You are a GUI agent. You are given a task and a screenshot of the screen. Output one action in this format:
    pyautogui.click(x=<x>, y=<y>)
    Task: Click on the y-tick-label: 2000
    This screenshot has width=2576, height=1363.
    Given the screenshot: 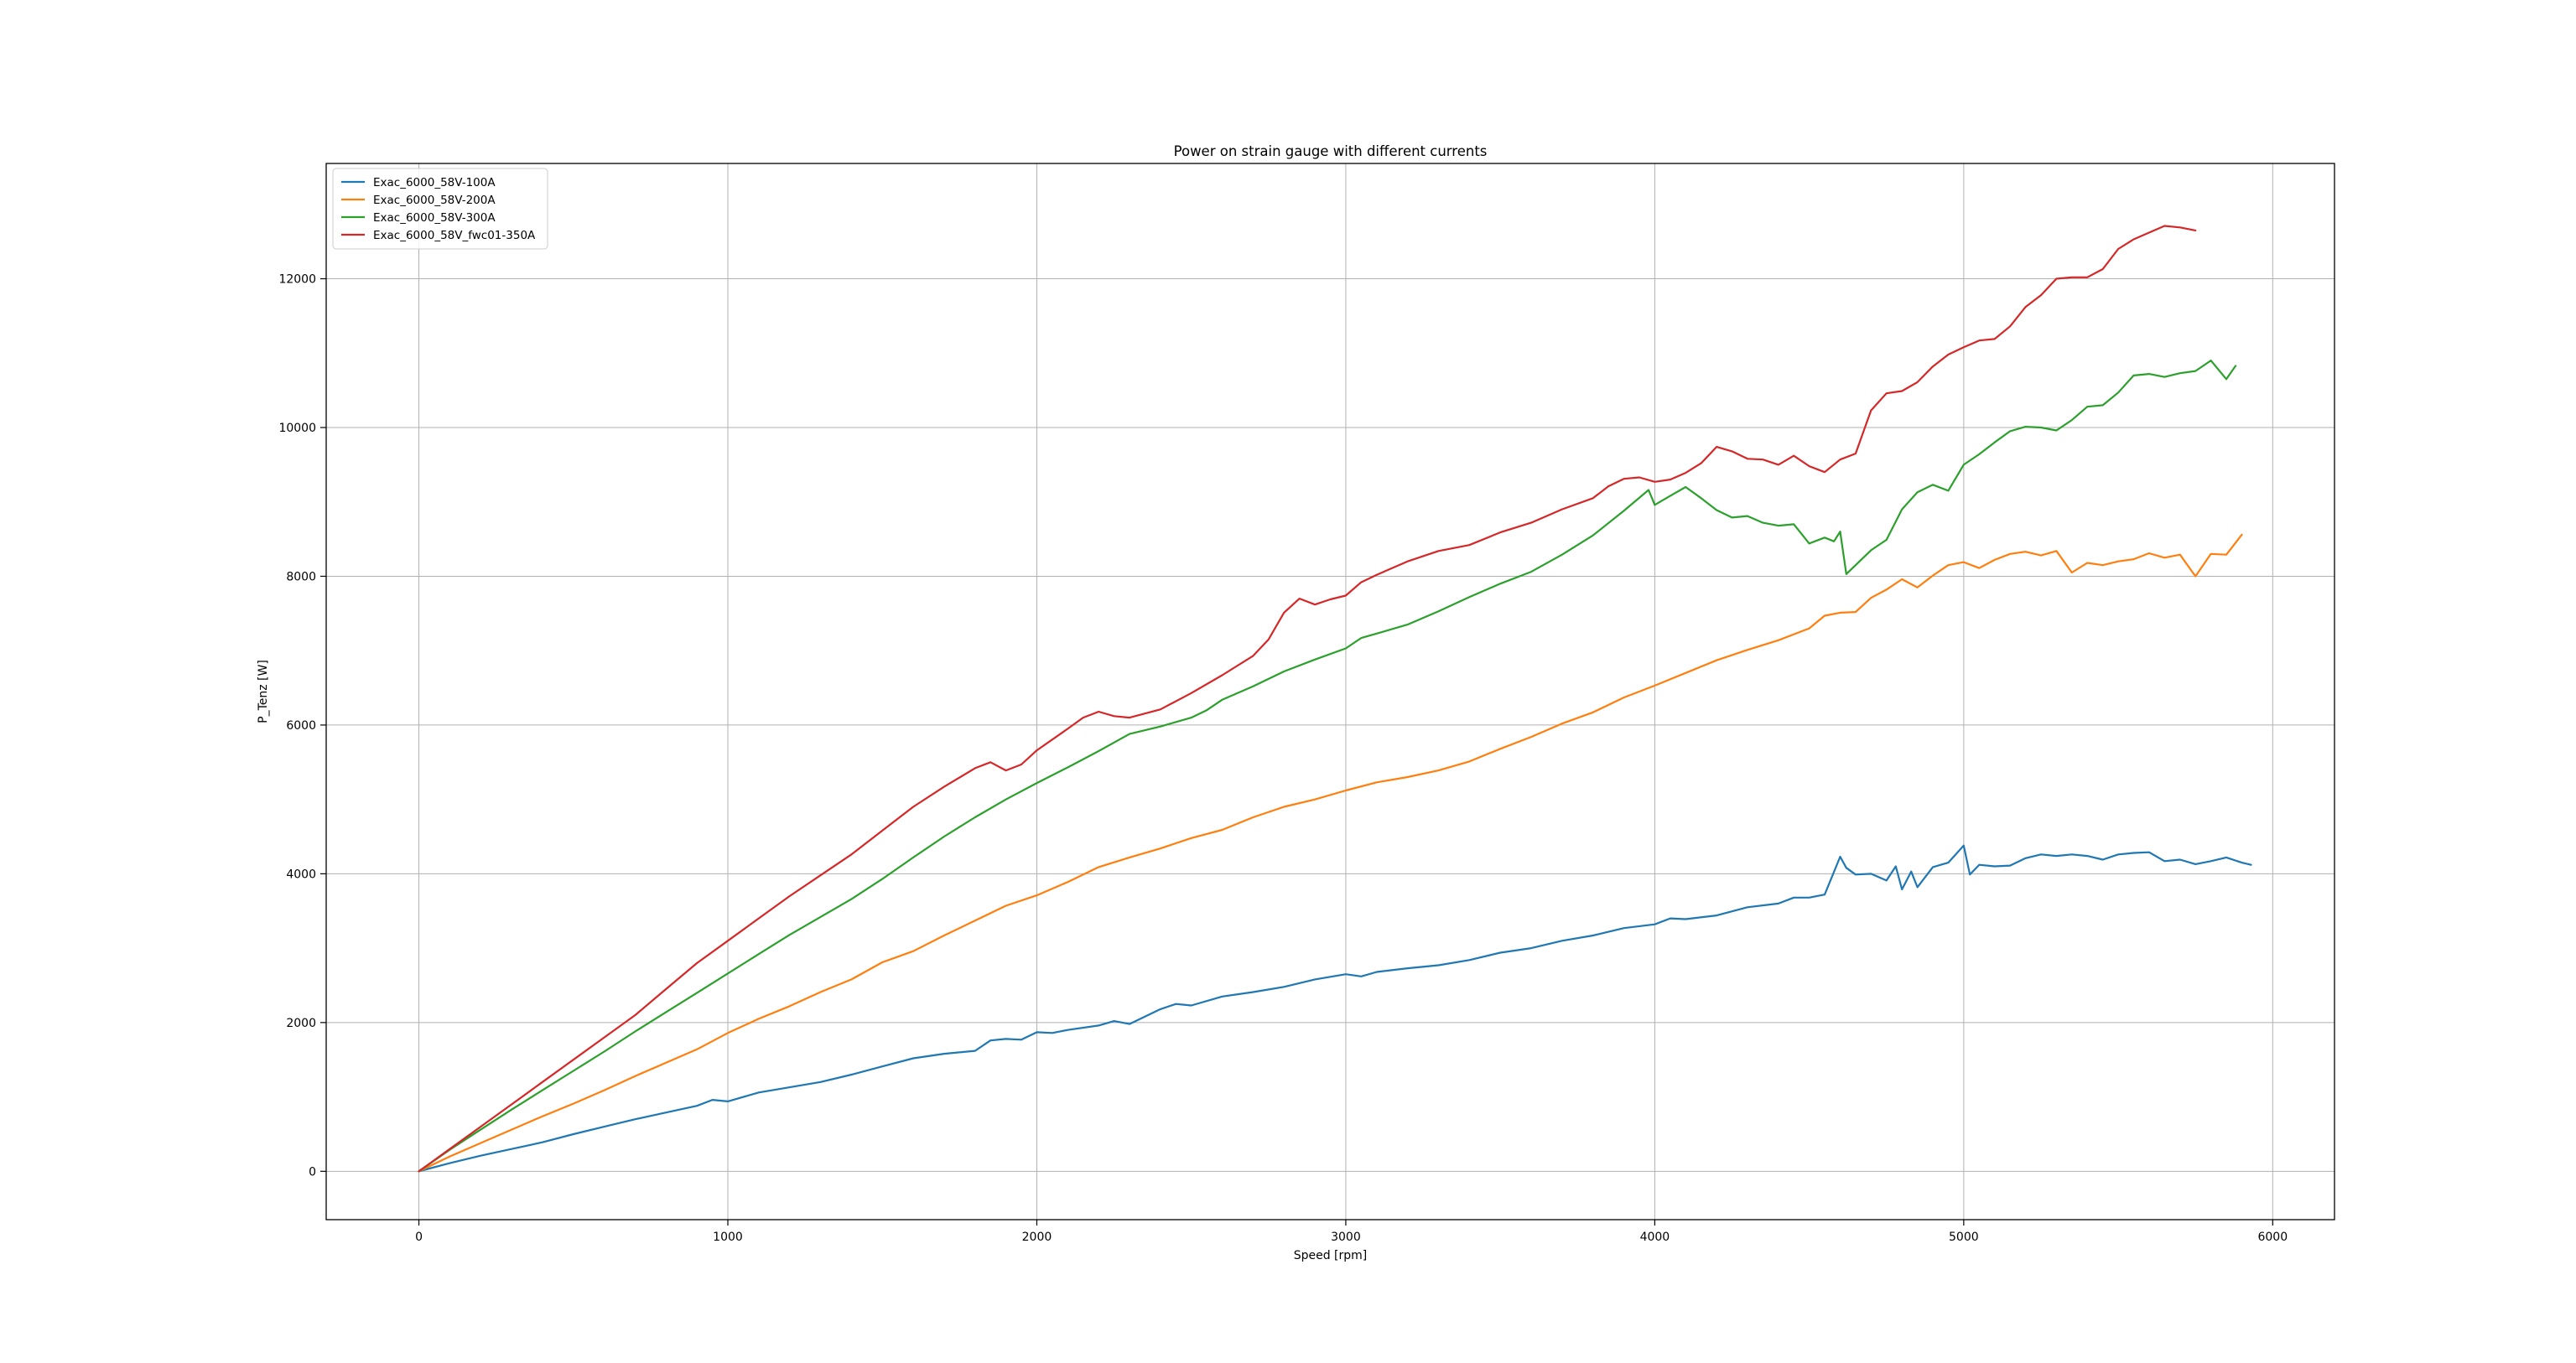 What is the action you would take?
    pyautogui.click(x=301, y=1023)
    